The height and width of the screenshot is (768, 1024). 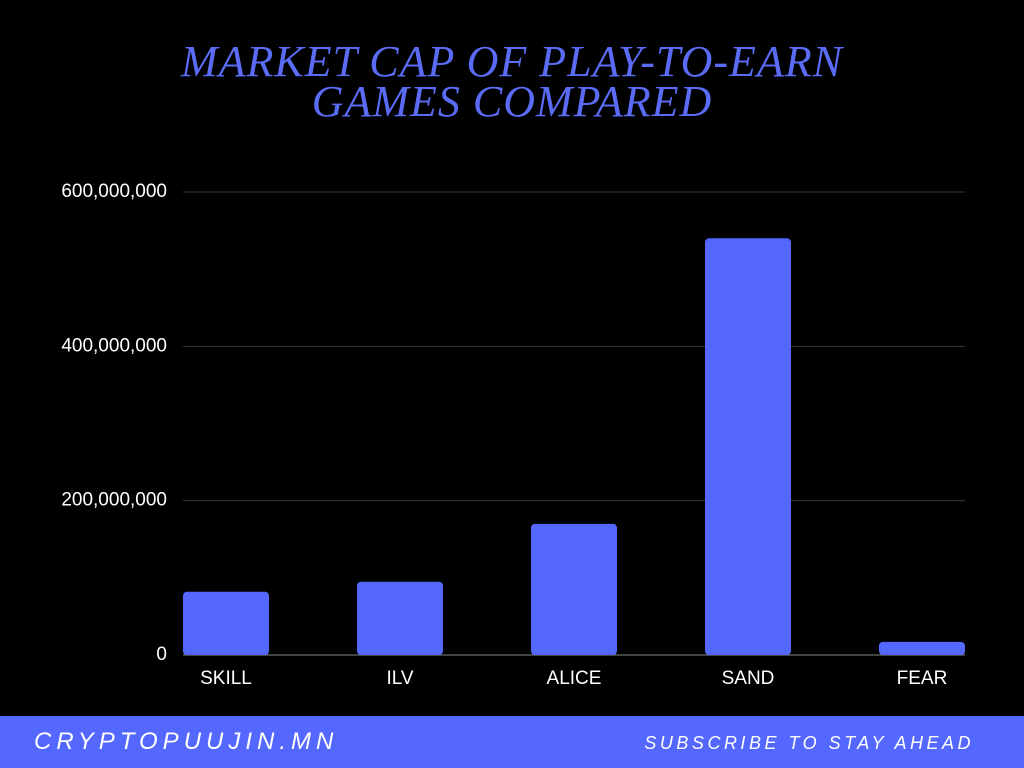 What do you see at coordinates (114, 500) in the screenshot?
I see `y-tick-label: 200,000,000` at bounding box center [114, 500].